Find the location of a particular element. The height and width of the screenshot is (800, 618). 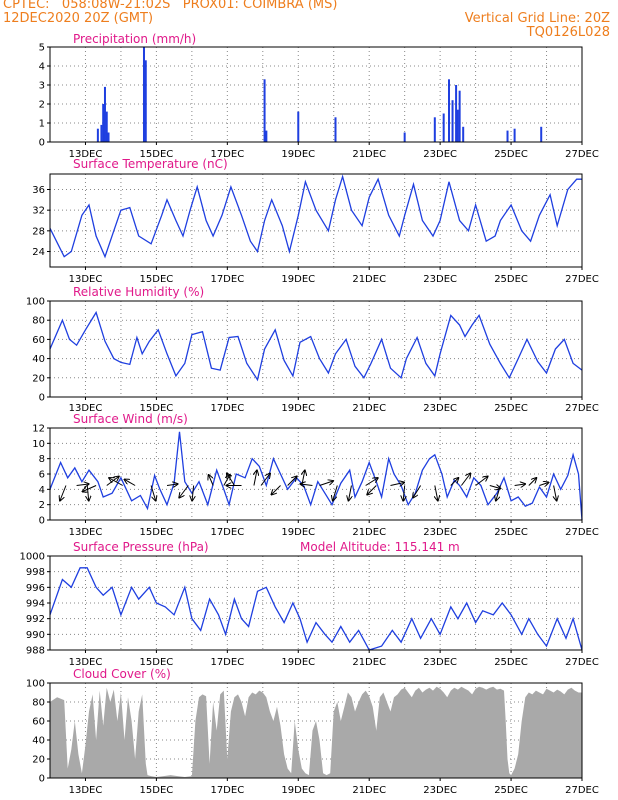

cloud-area is located at coordinates (316, 732).